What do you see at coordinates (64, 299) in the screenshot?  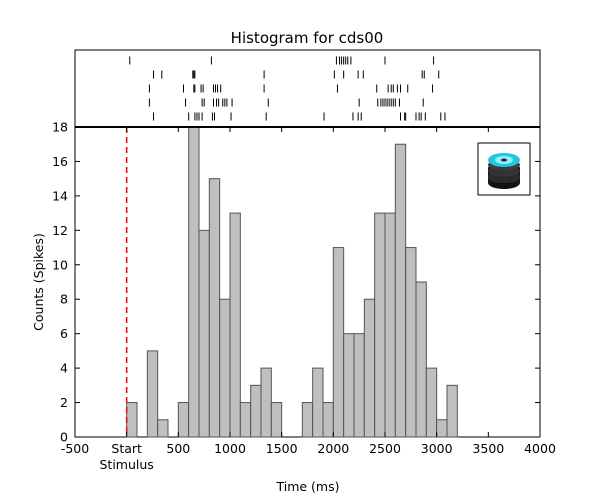 I see `y-tick-label: 8` at bounding box center [64, 299].